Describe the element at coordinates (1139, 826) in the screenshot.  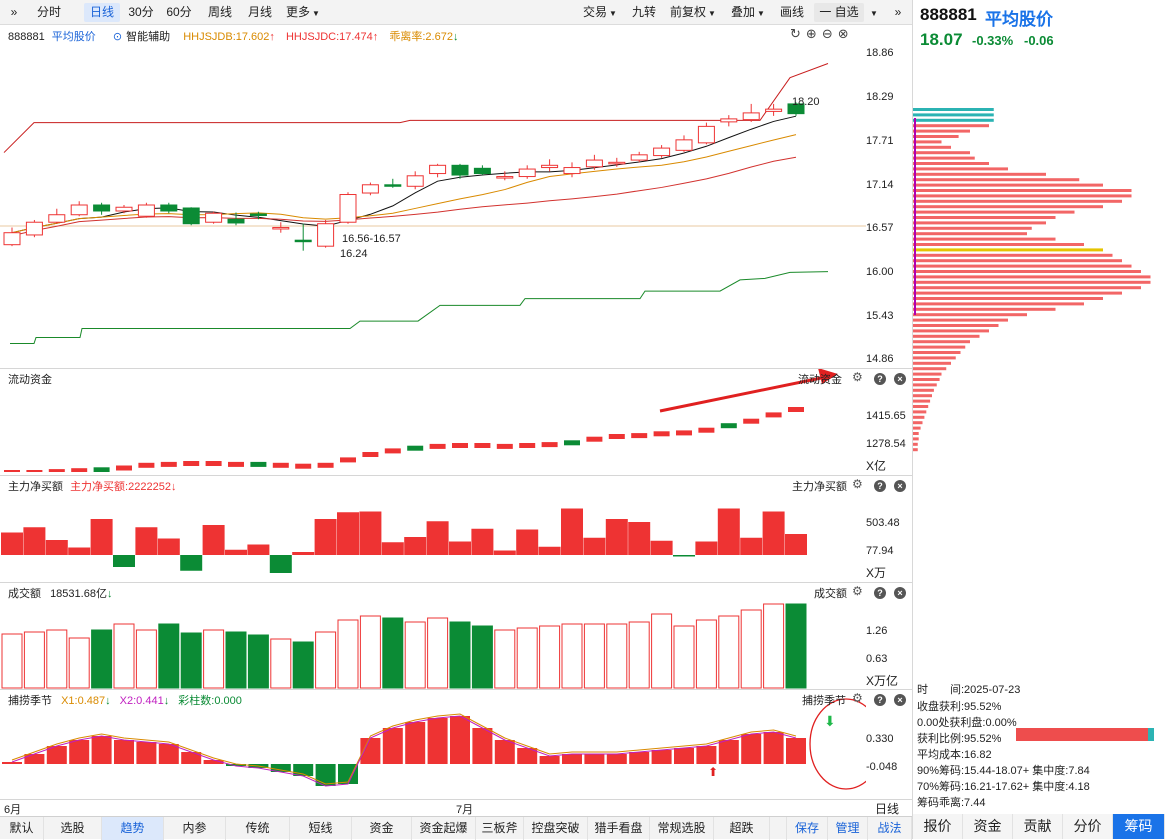
I see `tab-chips: 筹码` at that location.